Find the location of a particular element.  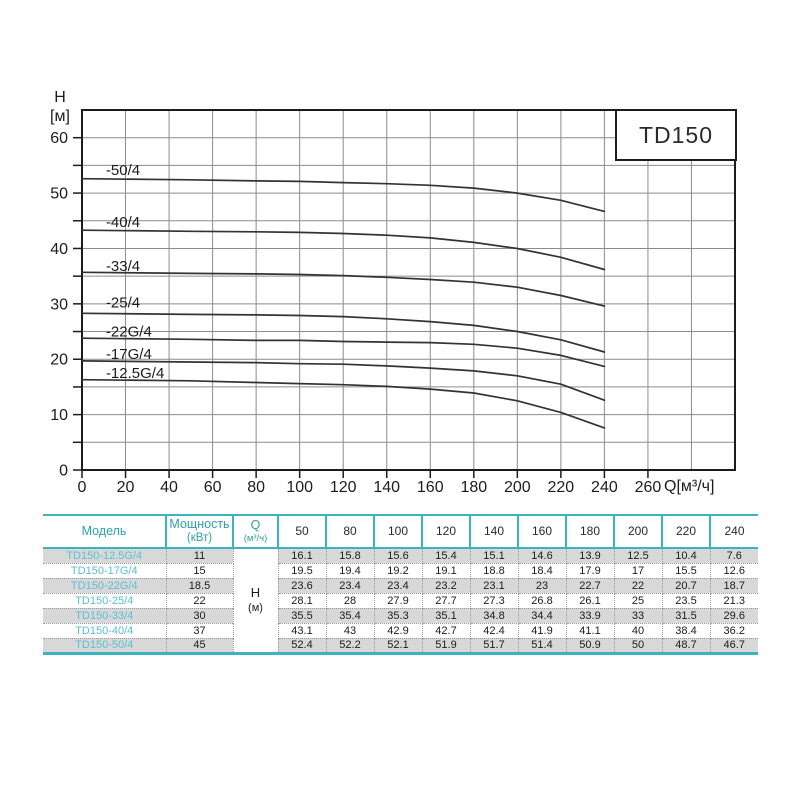

x-axis-title: Q[м³/ч] is located at coordinates (689, 486).